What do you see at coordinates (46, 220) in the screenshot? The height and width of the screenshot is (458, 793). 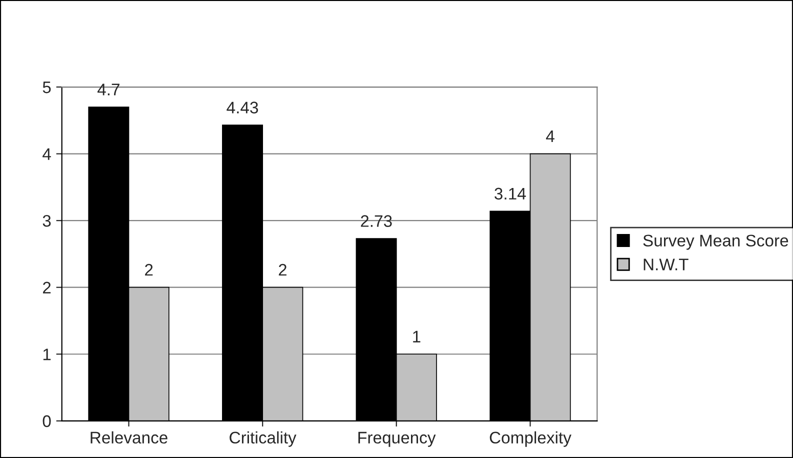 I see `y-tick-label: 3` at bounding box center [46, 220].